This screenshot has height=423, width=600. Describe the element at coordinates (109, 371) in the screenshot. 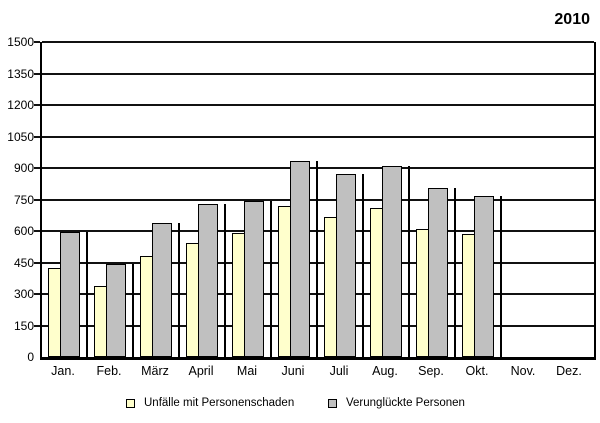

I see `x-axis-tick-label: Feb.` at that location.